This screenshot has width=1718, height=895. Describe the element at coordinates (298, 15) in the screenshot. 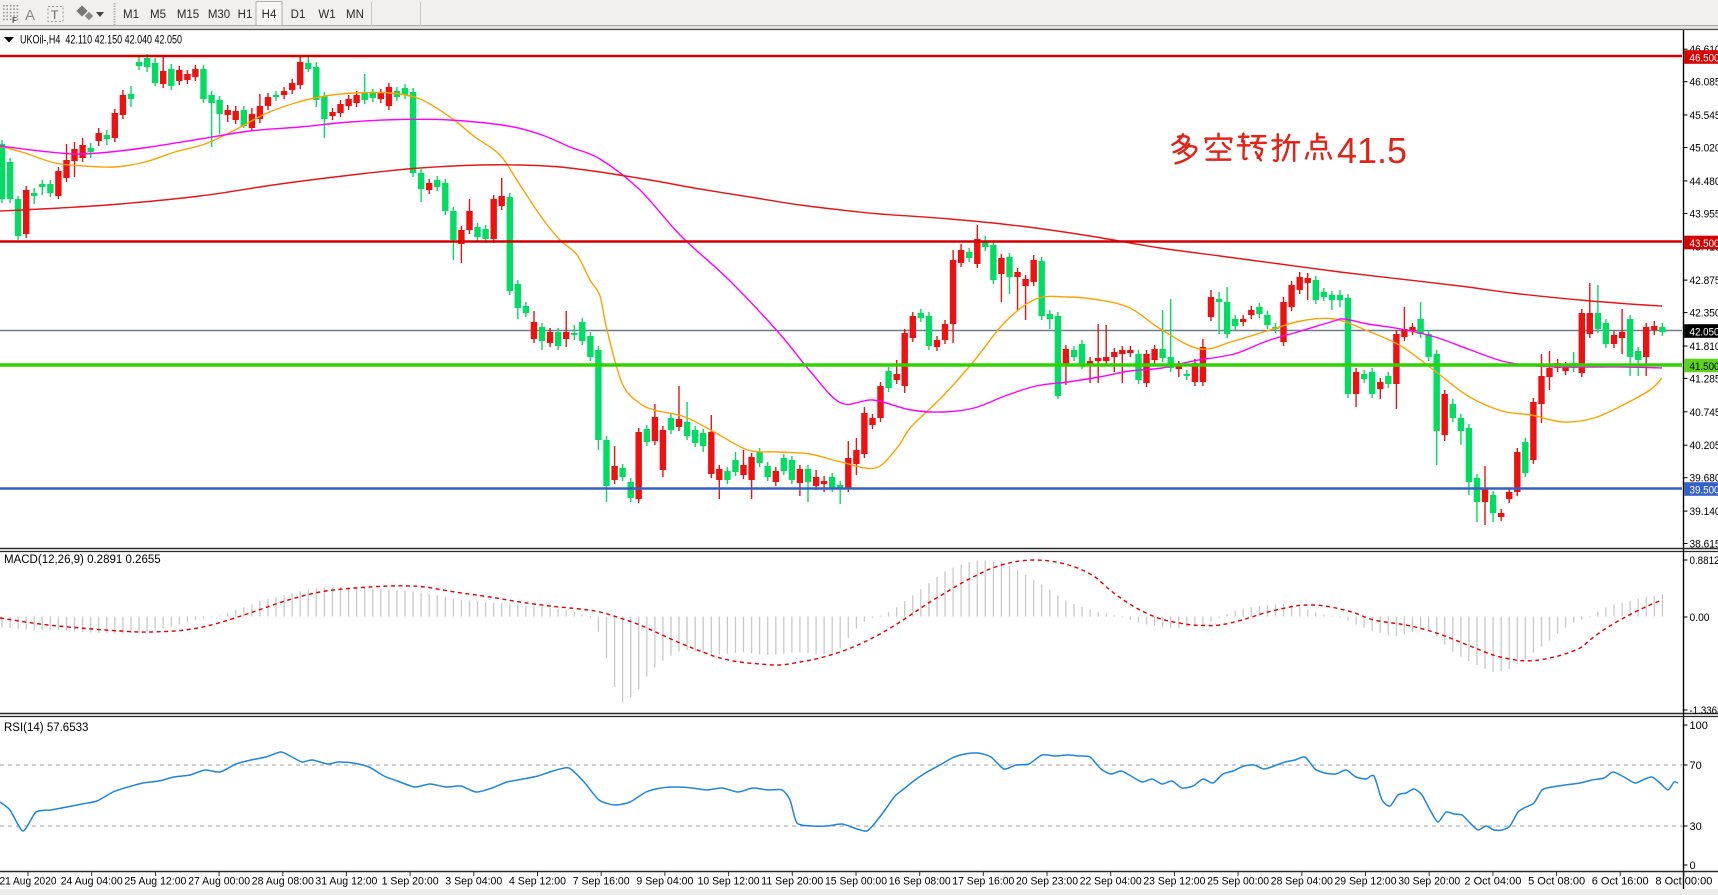

I see `svg-text: D1` at that location.